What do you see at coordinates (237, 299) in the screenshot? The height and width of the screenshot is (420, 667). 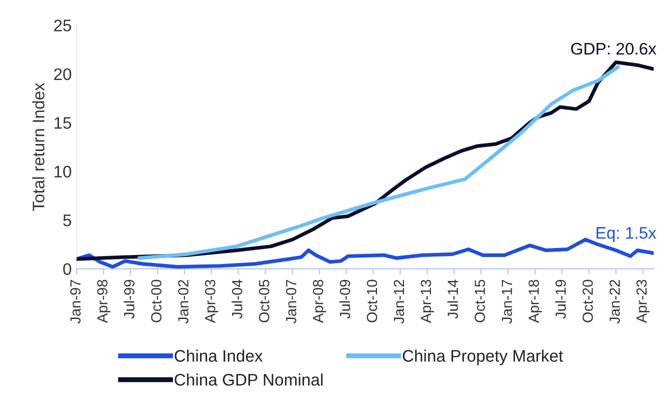 I see `x-tick-label: Jul-04` at bounding box center [237, 299].